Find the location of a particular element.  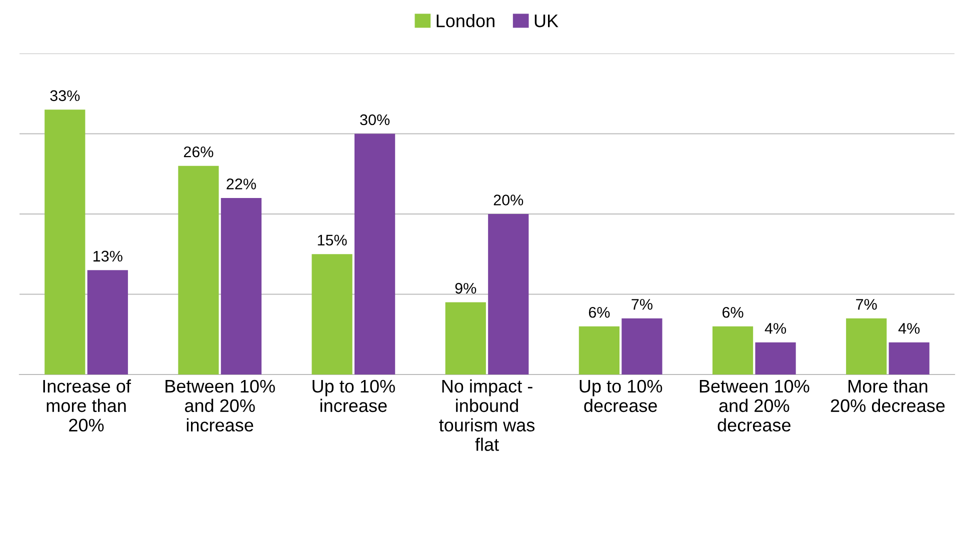

x-tick-label: No impact - inbound tourism was flat is located at coordinates (487, 415).